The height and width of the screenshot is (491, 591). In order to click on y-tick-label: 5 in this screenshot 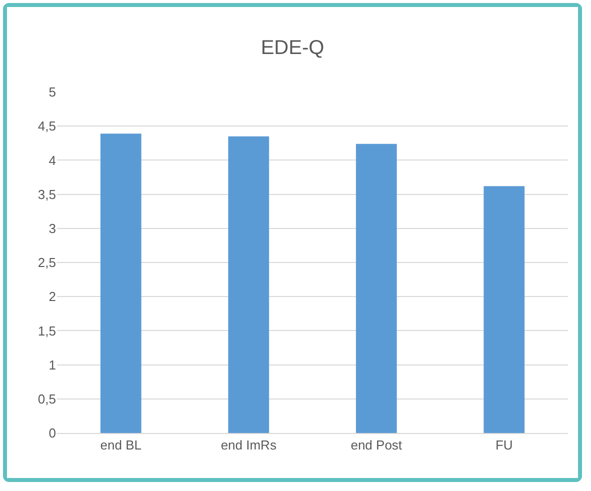, I will do `click(52, 92)`.